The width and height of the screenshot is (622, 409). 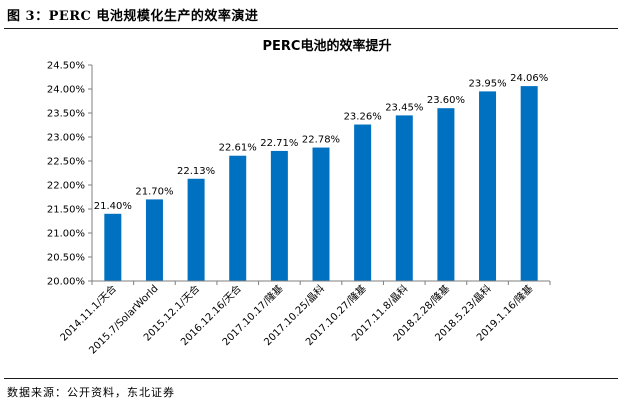 I want to click on y-tick-label: 22.00%, so click(x=66, y=186).